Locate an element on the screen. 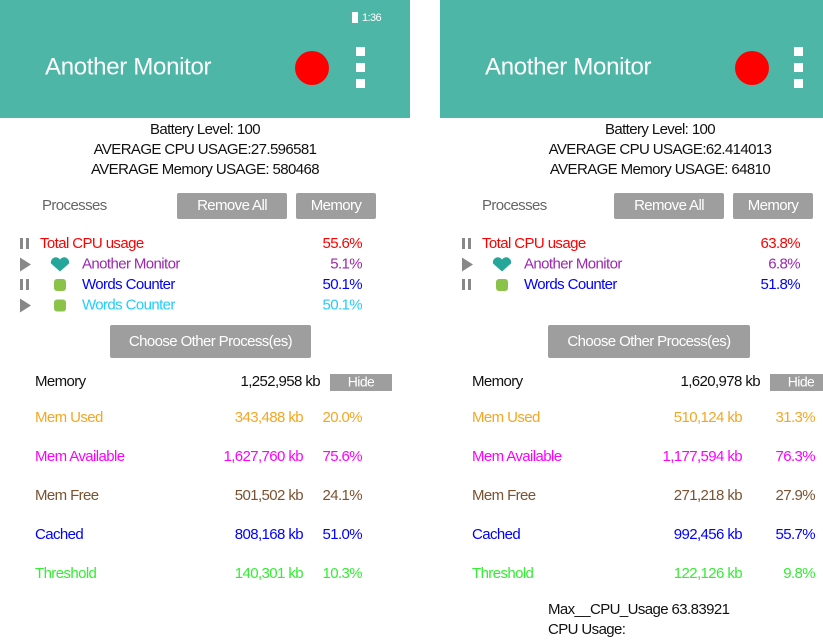 This screenshot has width=823, height=642. app-bar is located at coordinates (205, 59).